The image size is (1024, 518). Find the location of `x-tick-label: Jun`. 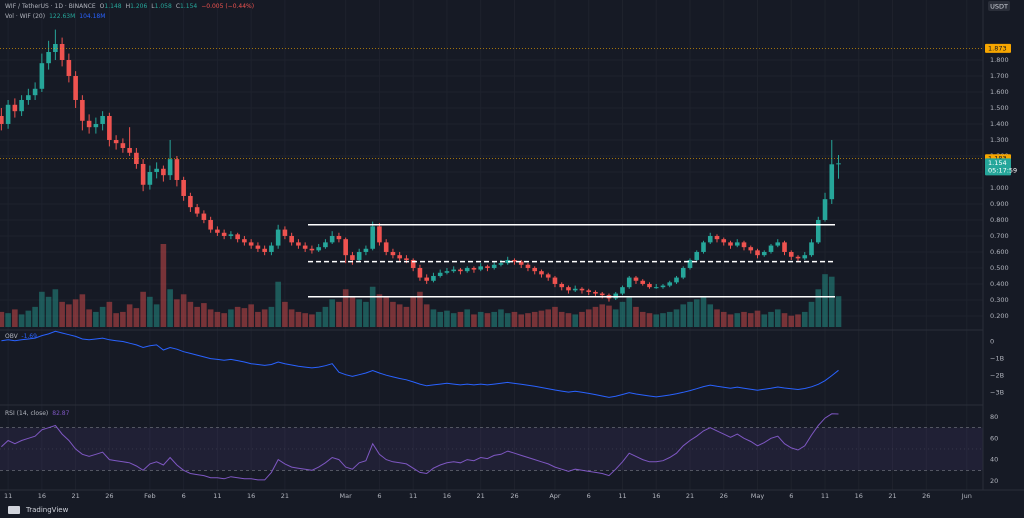

x-tick-label: Jun is located at coordinates (966, 496).